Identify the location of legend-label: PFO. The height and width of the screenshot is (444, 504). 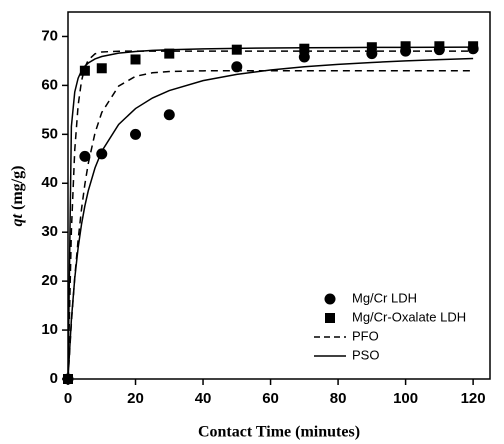
(365, 335).